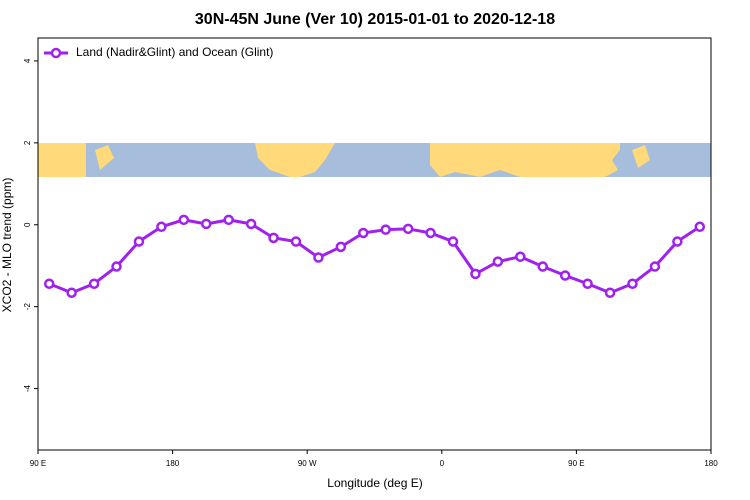  What do you see at coordinates (27, 60) in the screenshot?
I see `y-tick-label: 4` at bounding box center [27, 60].